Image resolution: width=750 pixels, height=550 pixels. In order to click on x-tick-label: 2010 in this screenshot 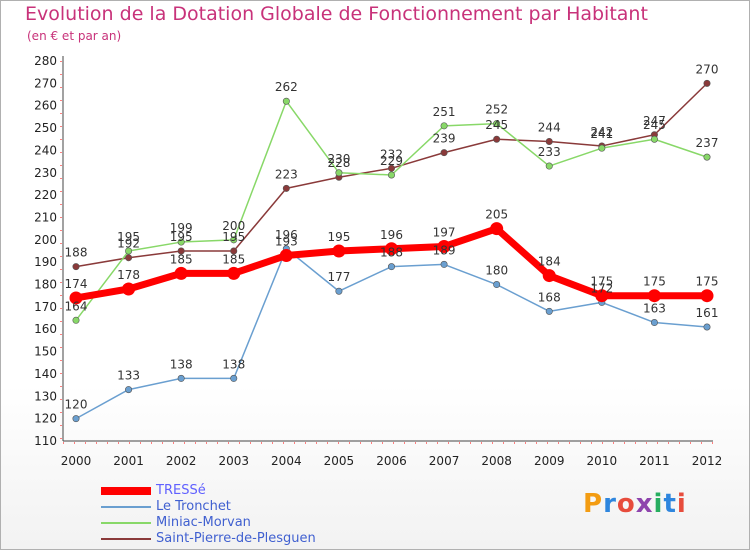, I will do `click(602, 461)`.